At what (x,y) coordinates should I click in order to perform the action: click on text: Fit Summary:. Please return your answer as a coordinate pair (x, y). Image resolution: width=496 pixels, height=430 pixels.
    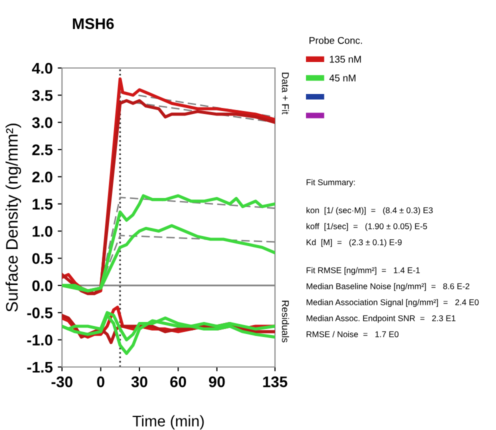
    Looking at the image, I should click on (330, 183).